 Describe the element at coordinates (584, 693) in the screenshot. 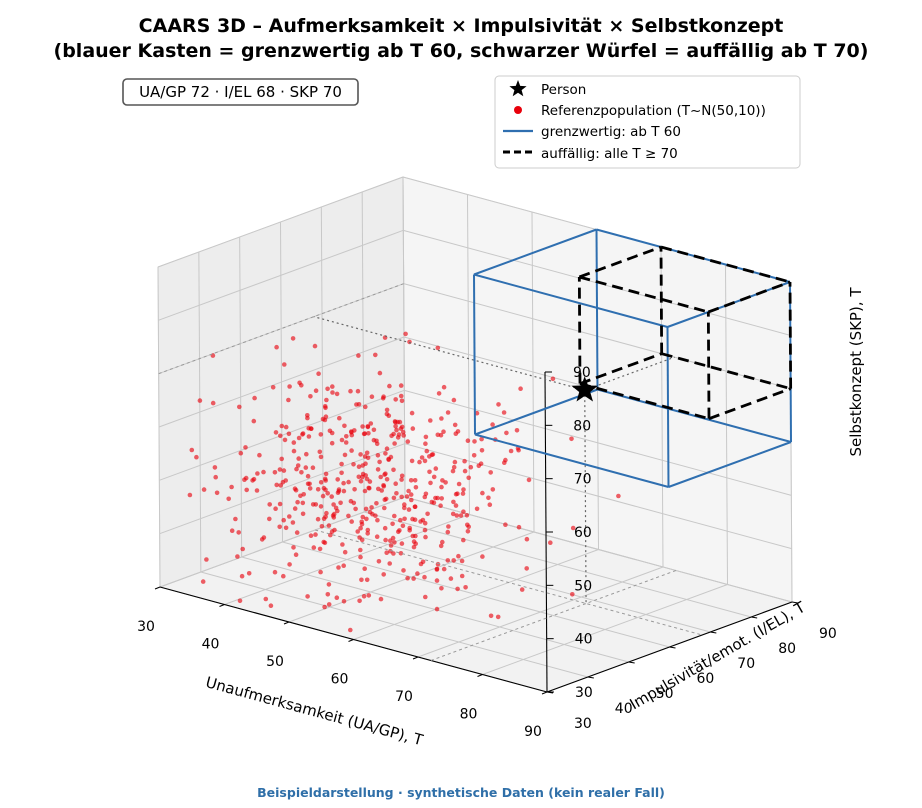

I see `z-tick-label: 30` at that location.